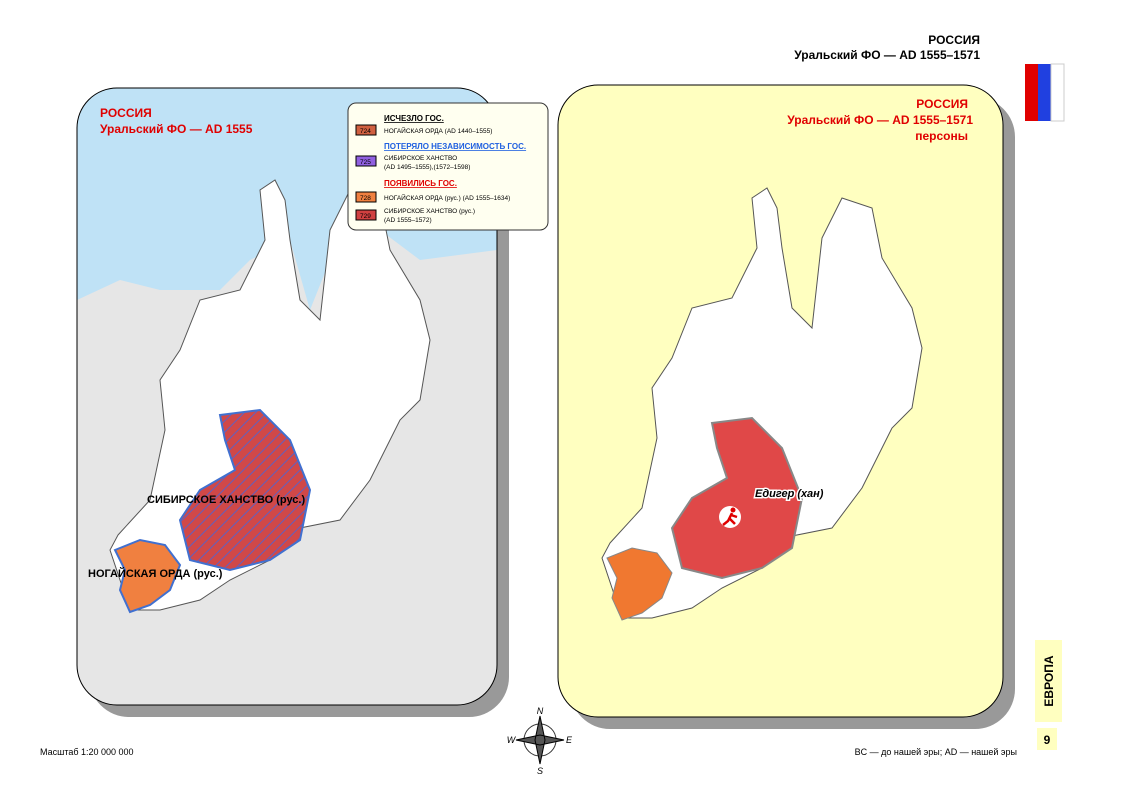 Image resolution: width=1122 pixels, height=794 pixels. I want to click on legend-heading: ПОЯВИЛИСЬ ГОС., so click(420, 183).